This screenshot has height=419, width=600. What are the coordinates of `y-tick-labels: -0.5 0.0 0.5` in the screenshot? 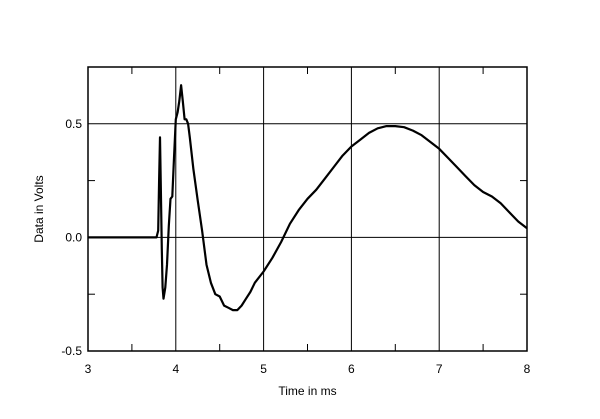 It's located at (71, 237).